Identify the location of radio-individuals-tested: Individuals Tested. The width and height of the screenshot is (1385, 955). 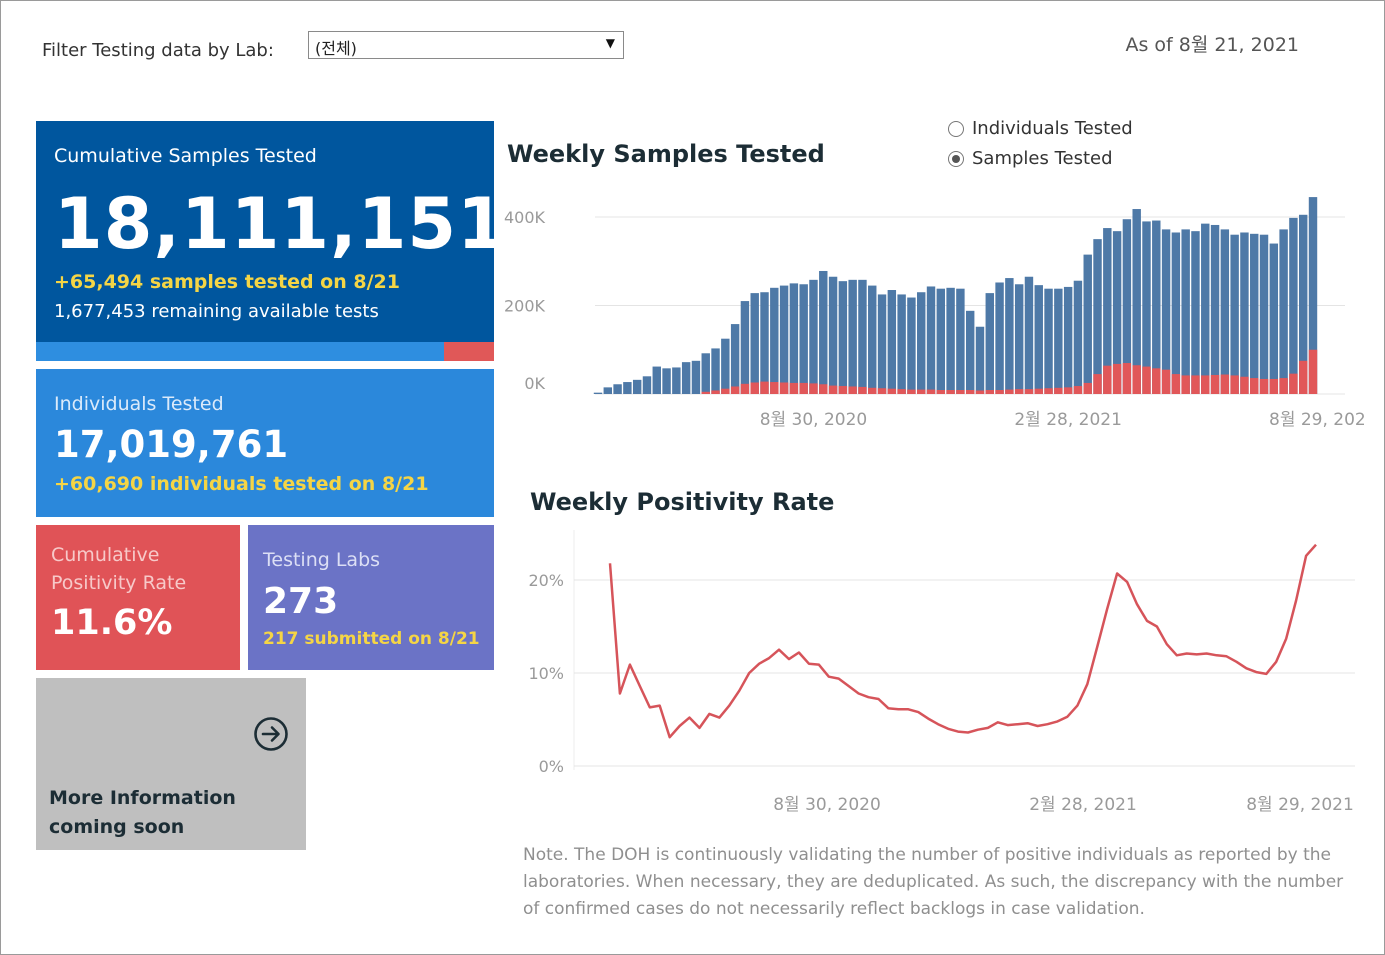
(1040, 128).